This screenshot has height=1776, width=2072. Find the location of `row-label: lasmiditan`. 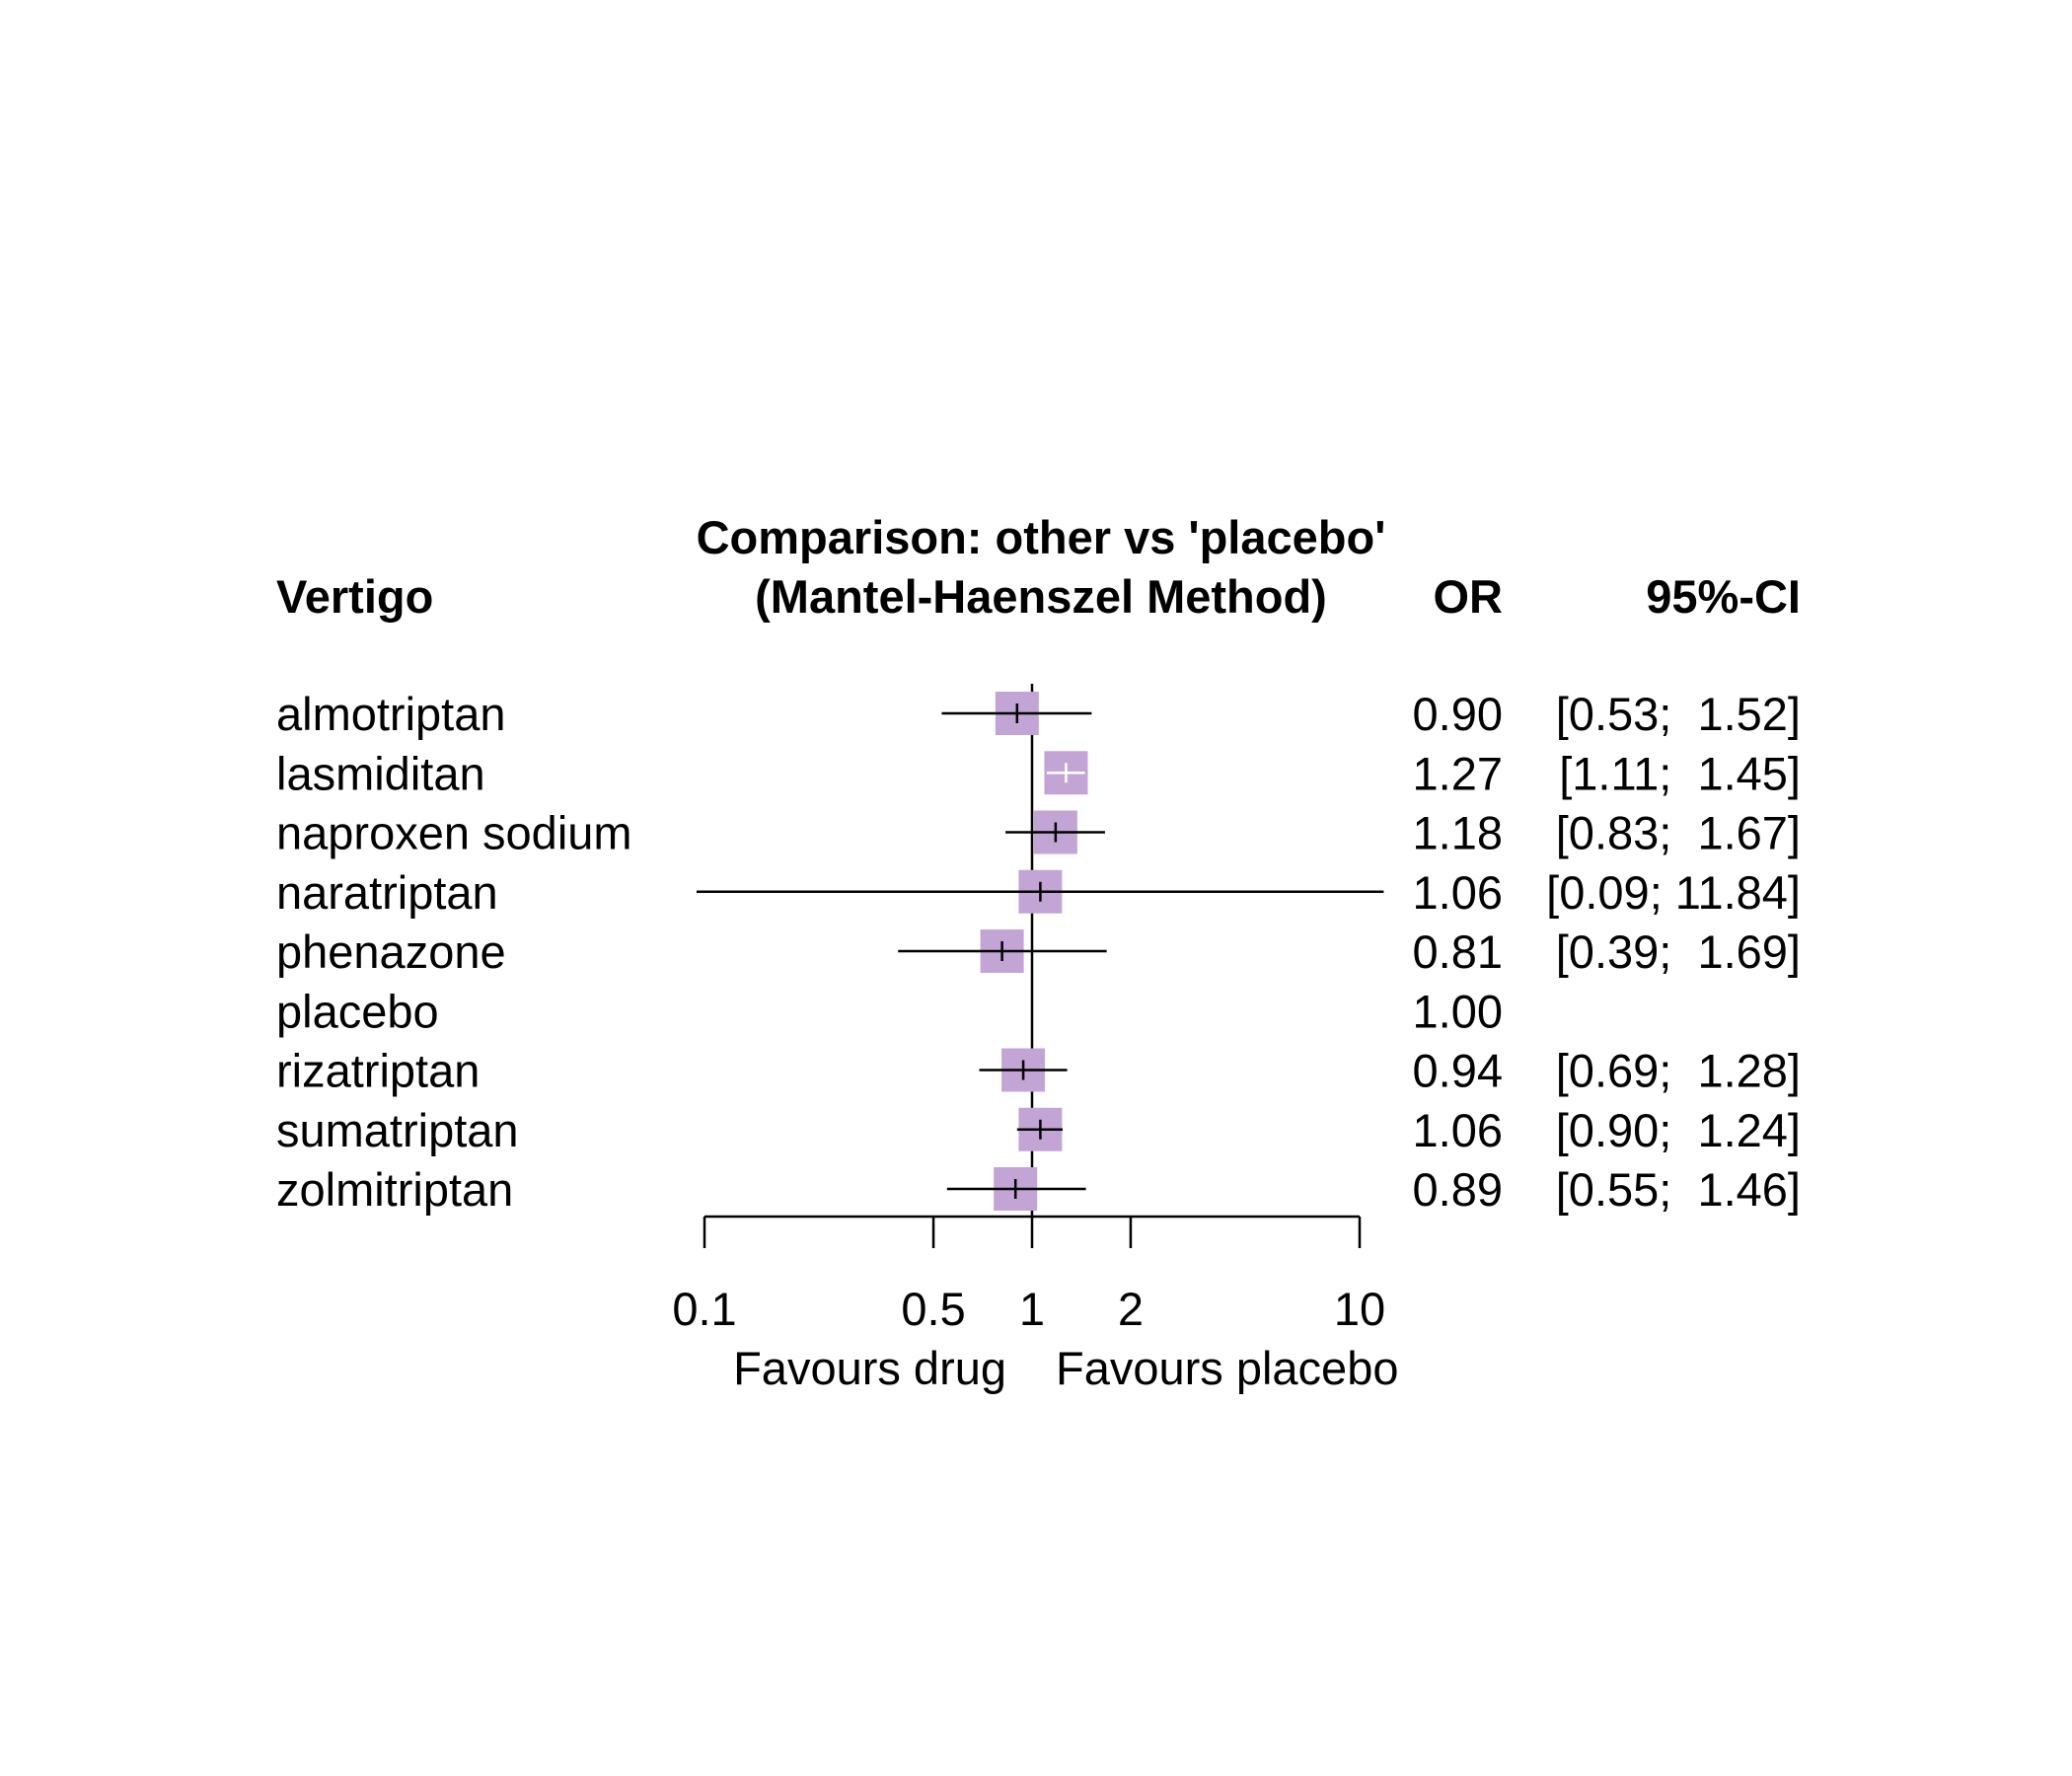

row-label: lasmiditan is located at coordinates (381, 773).